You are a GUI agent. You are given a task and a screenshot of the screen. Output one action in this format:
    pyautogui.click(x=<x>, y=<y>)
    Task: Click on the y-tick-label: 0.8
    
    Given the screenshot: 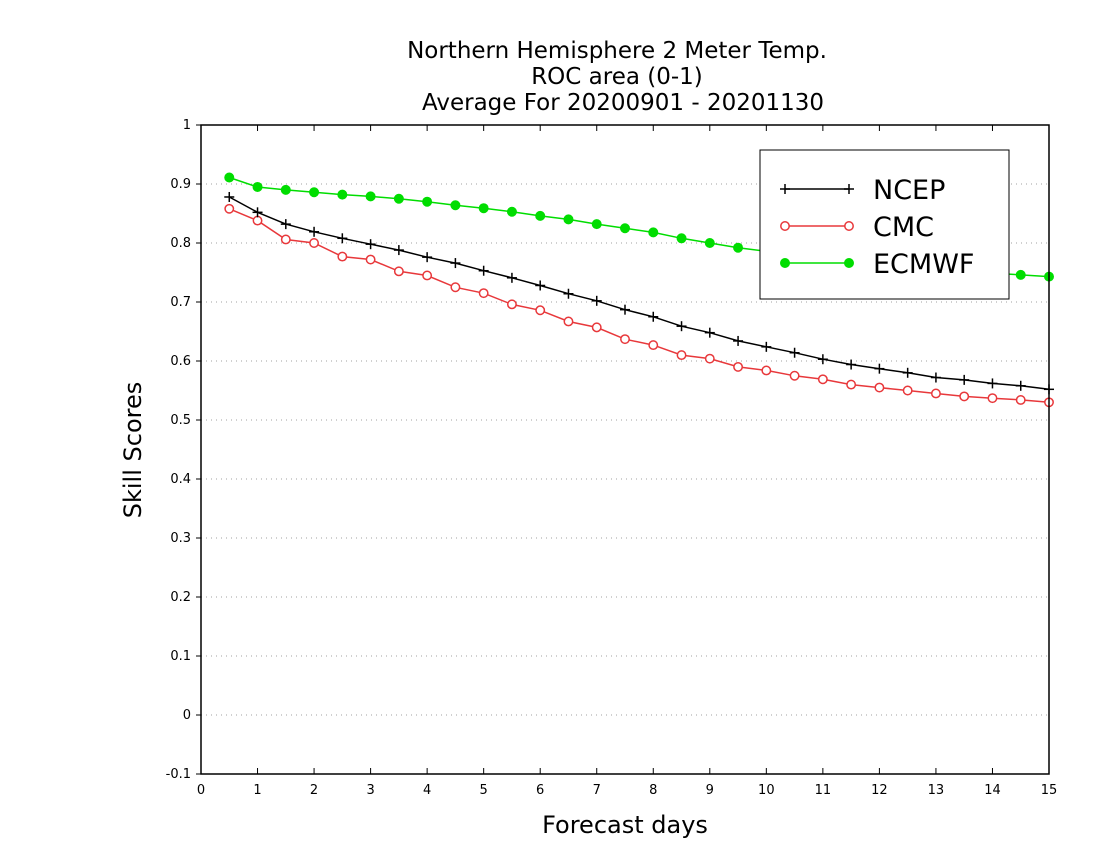 What is the action you would take?
    pyautogui.click(x=180, y=243)
    